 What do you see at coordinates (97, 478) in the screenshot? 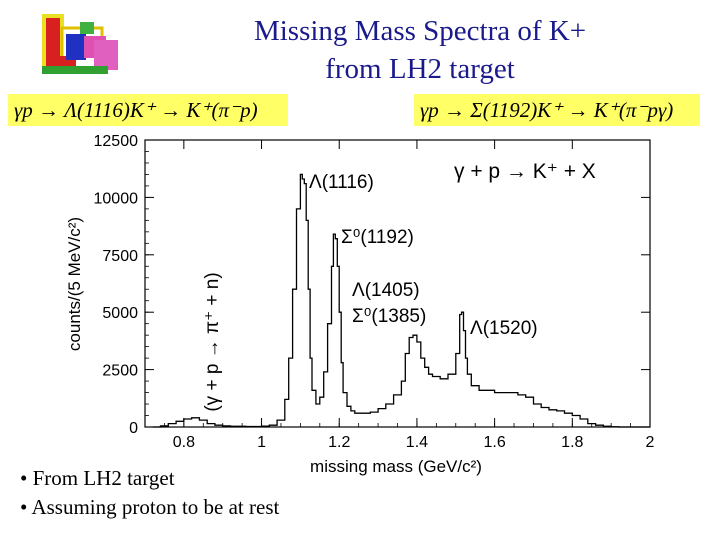
I see `bullet-item-1: • From LH2 target` at bounding box center [97, 478].